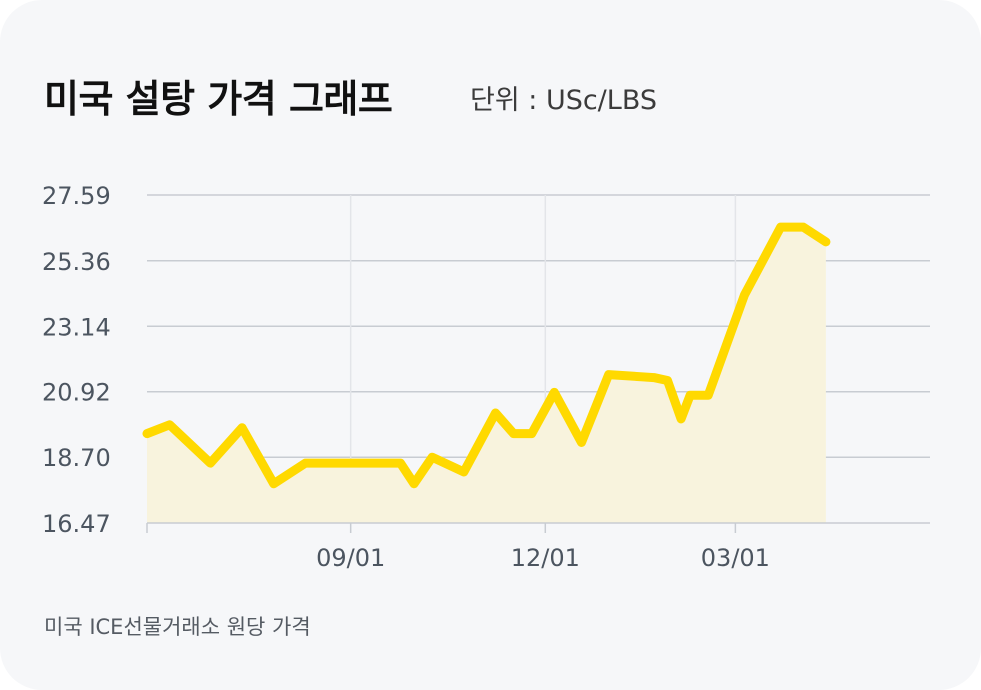  What do you see at coordinates (350, 558) in the screenshot?
I see `x-tick-label: 09/01` at bounding box center [350, 558].